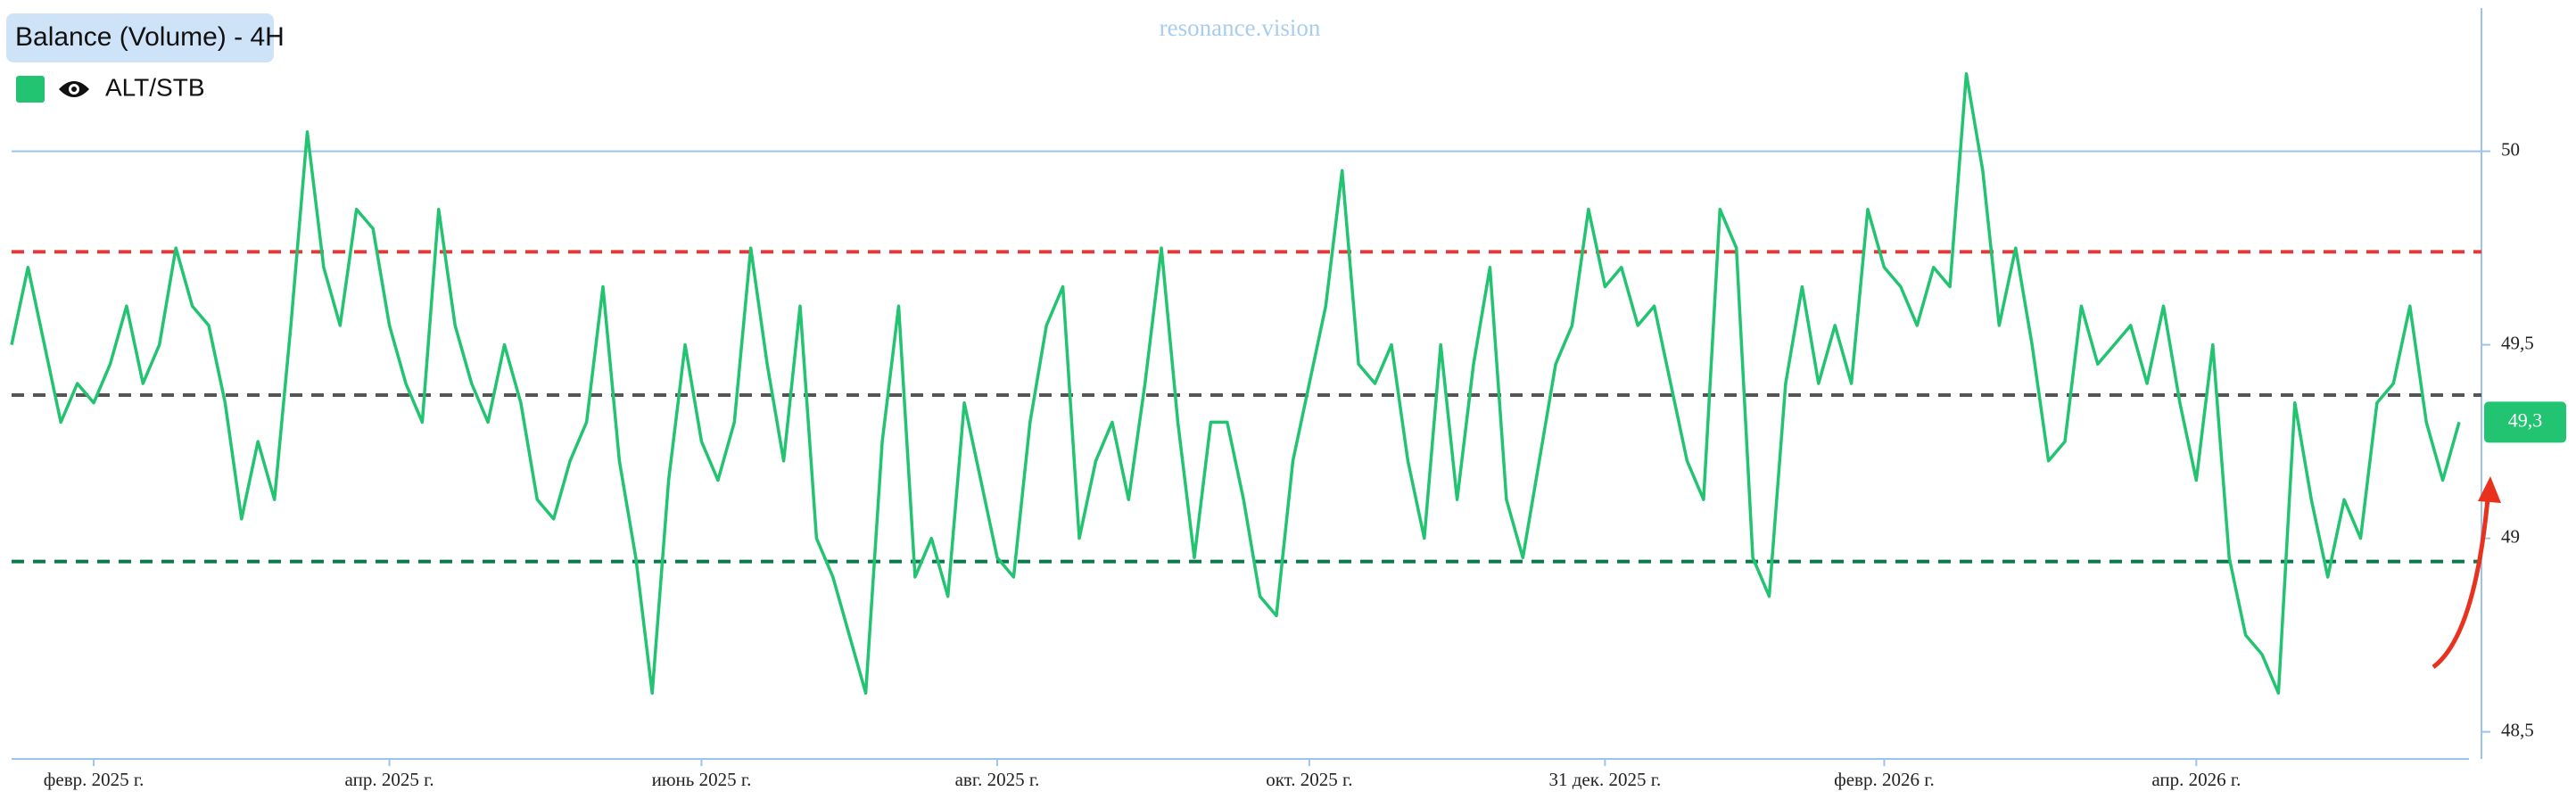 This screenshot has width=2576, height=808. I want to click on x-tick-label: апр. 2026 г., so click(2196, 779).